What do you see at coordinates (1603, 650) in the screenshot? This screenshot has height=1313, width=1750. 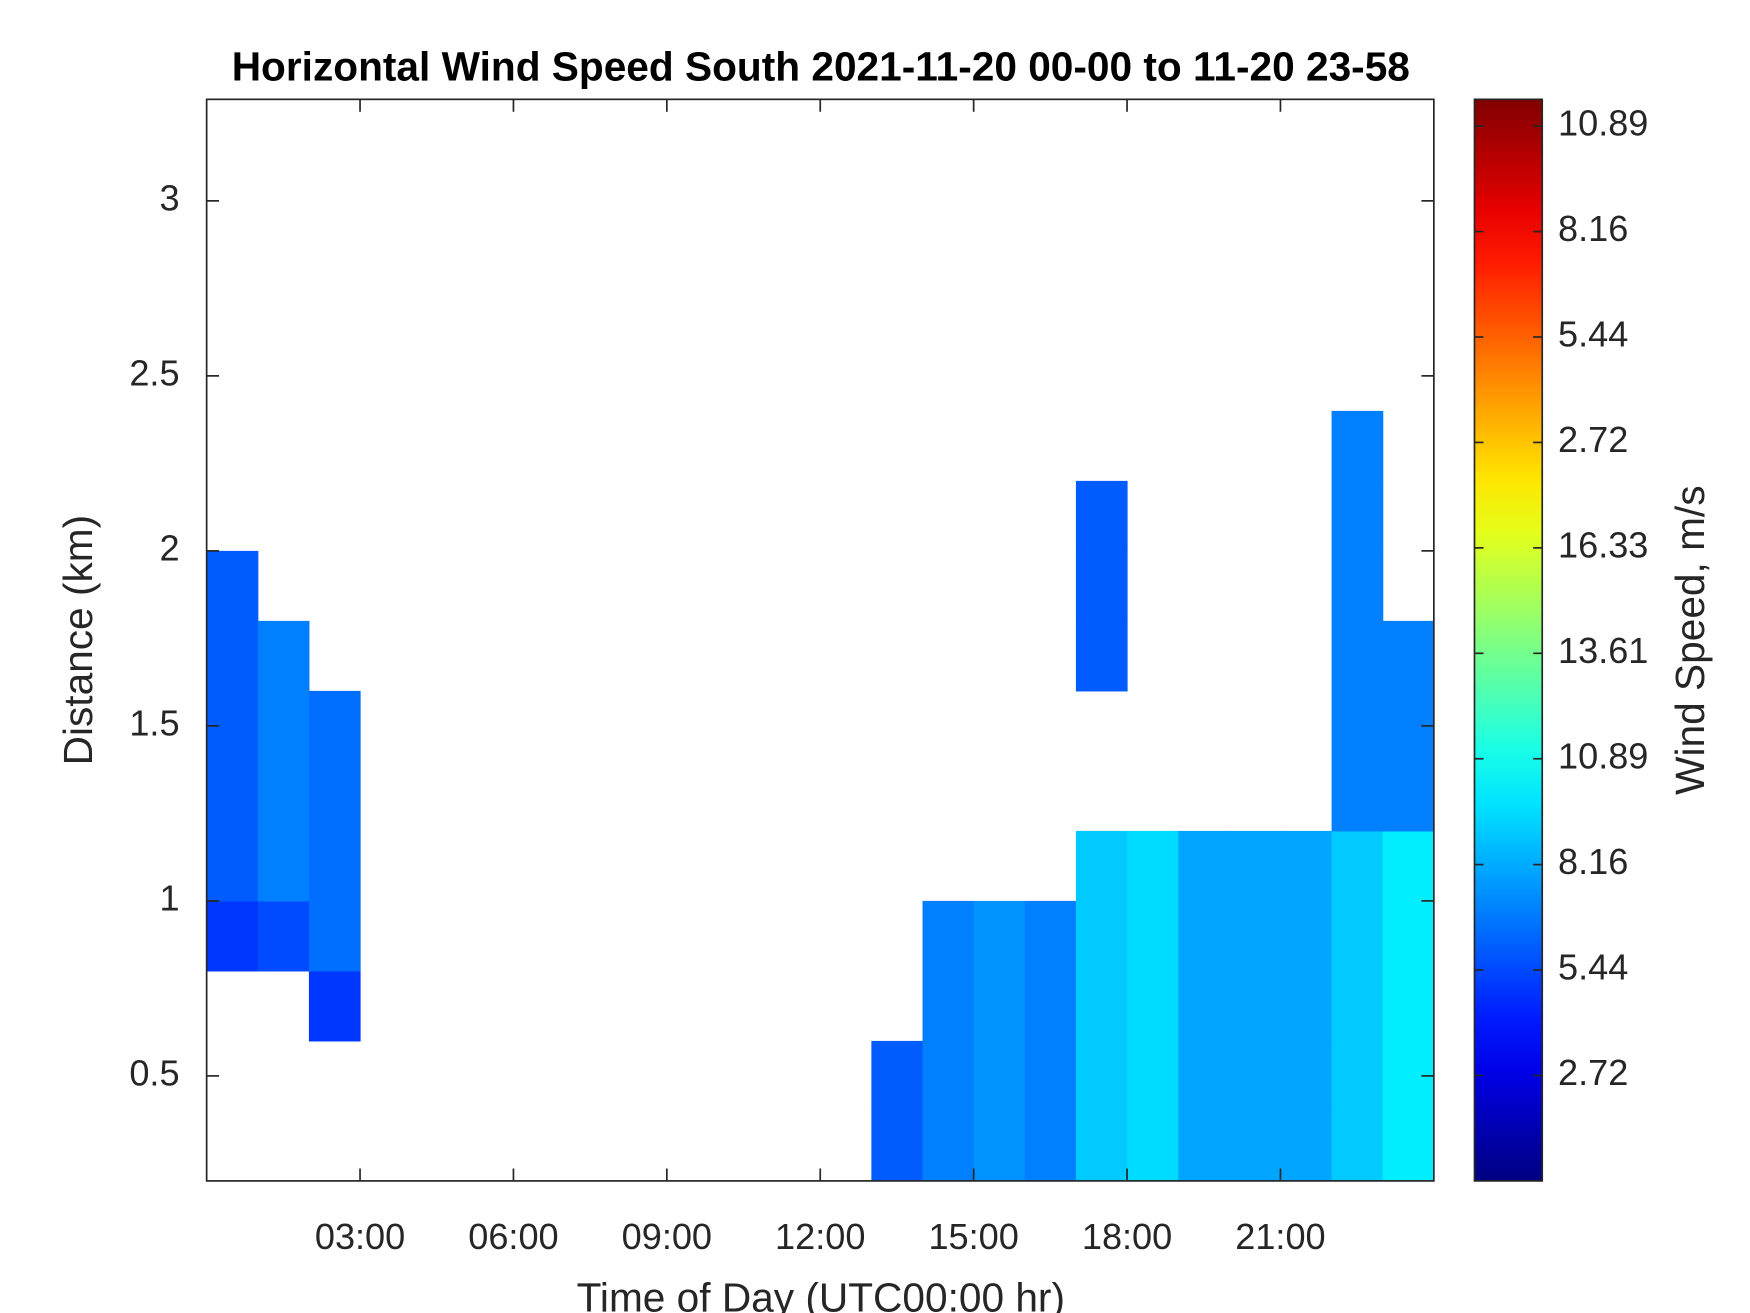 I see `colorbar-tick-label: 13.61` at bounding box center [1603, 650].